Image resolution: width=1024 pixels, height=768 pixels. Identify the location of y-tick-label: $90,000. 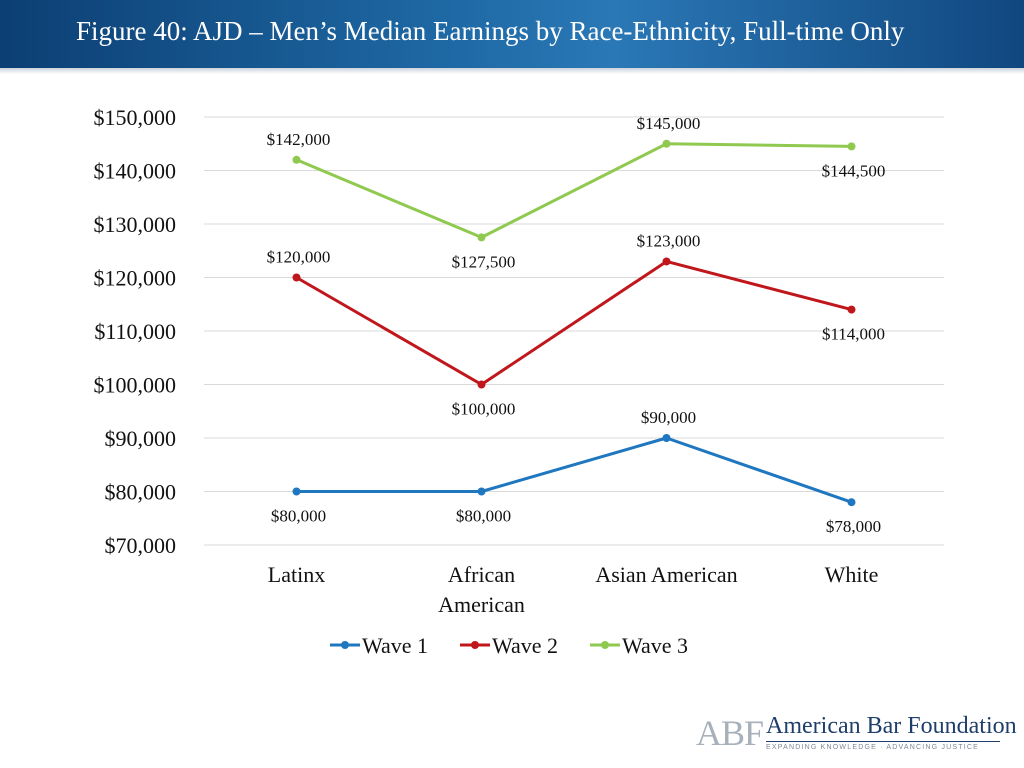
(141, 438).